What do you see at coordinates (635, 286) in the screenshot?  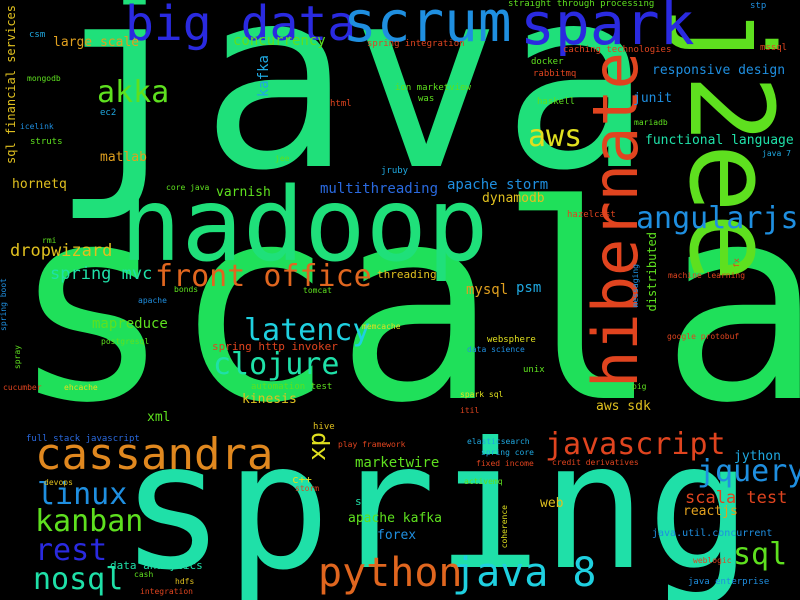 I see `word-messaging: messaging` at bounding box center [635, 286].